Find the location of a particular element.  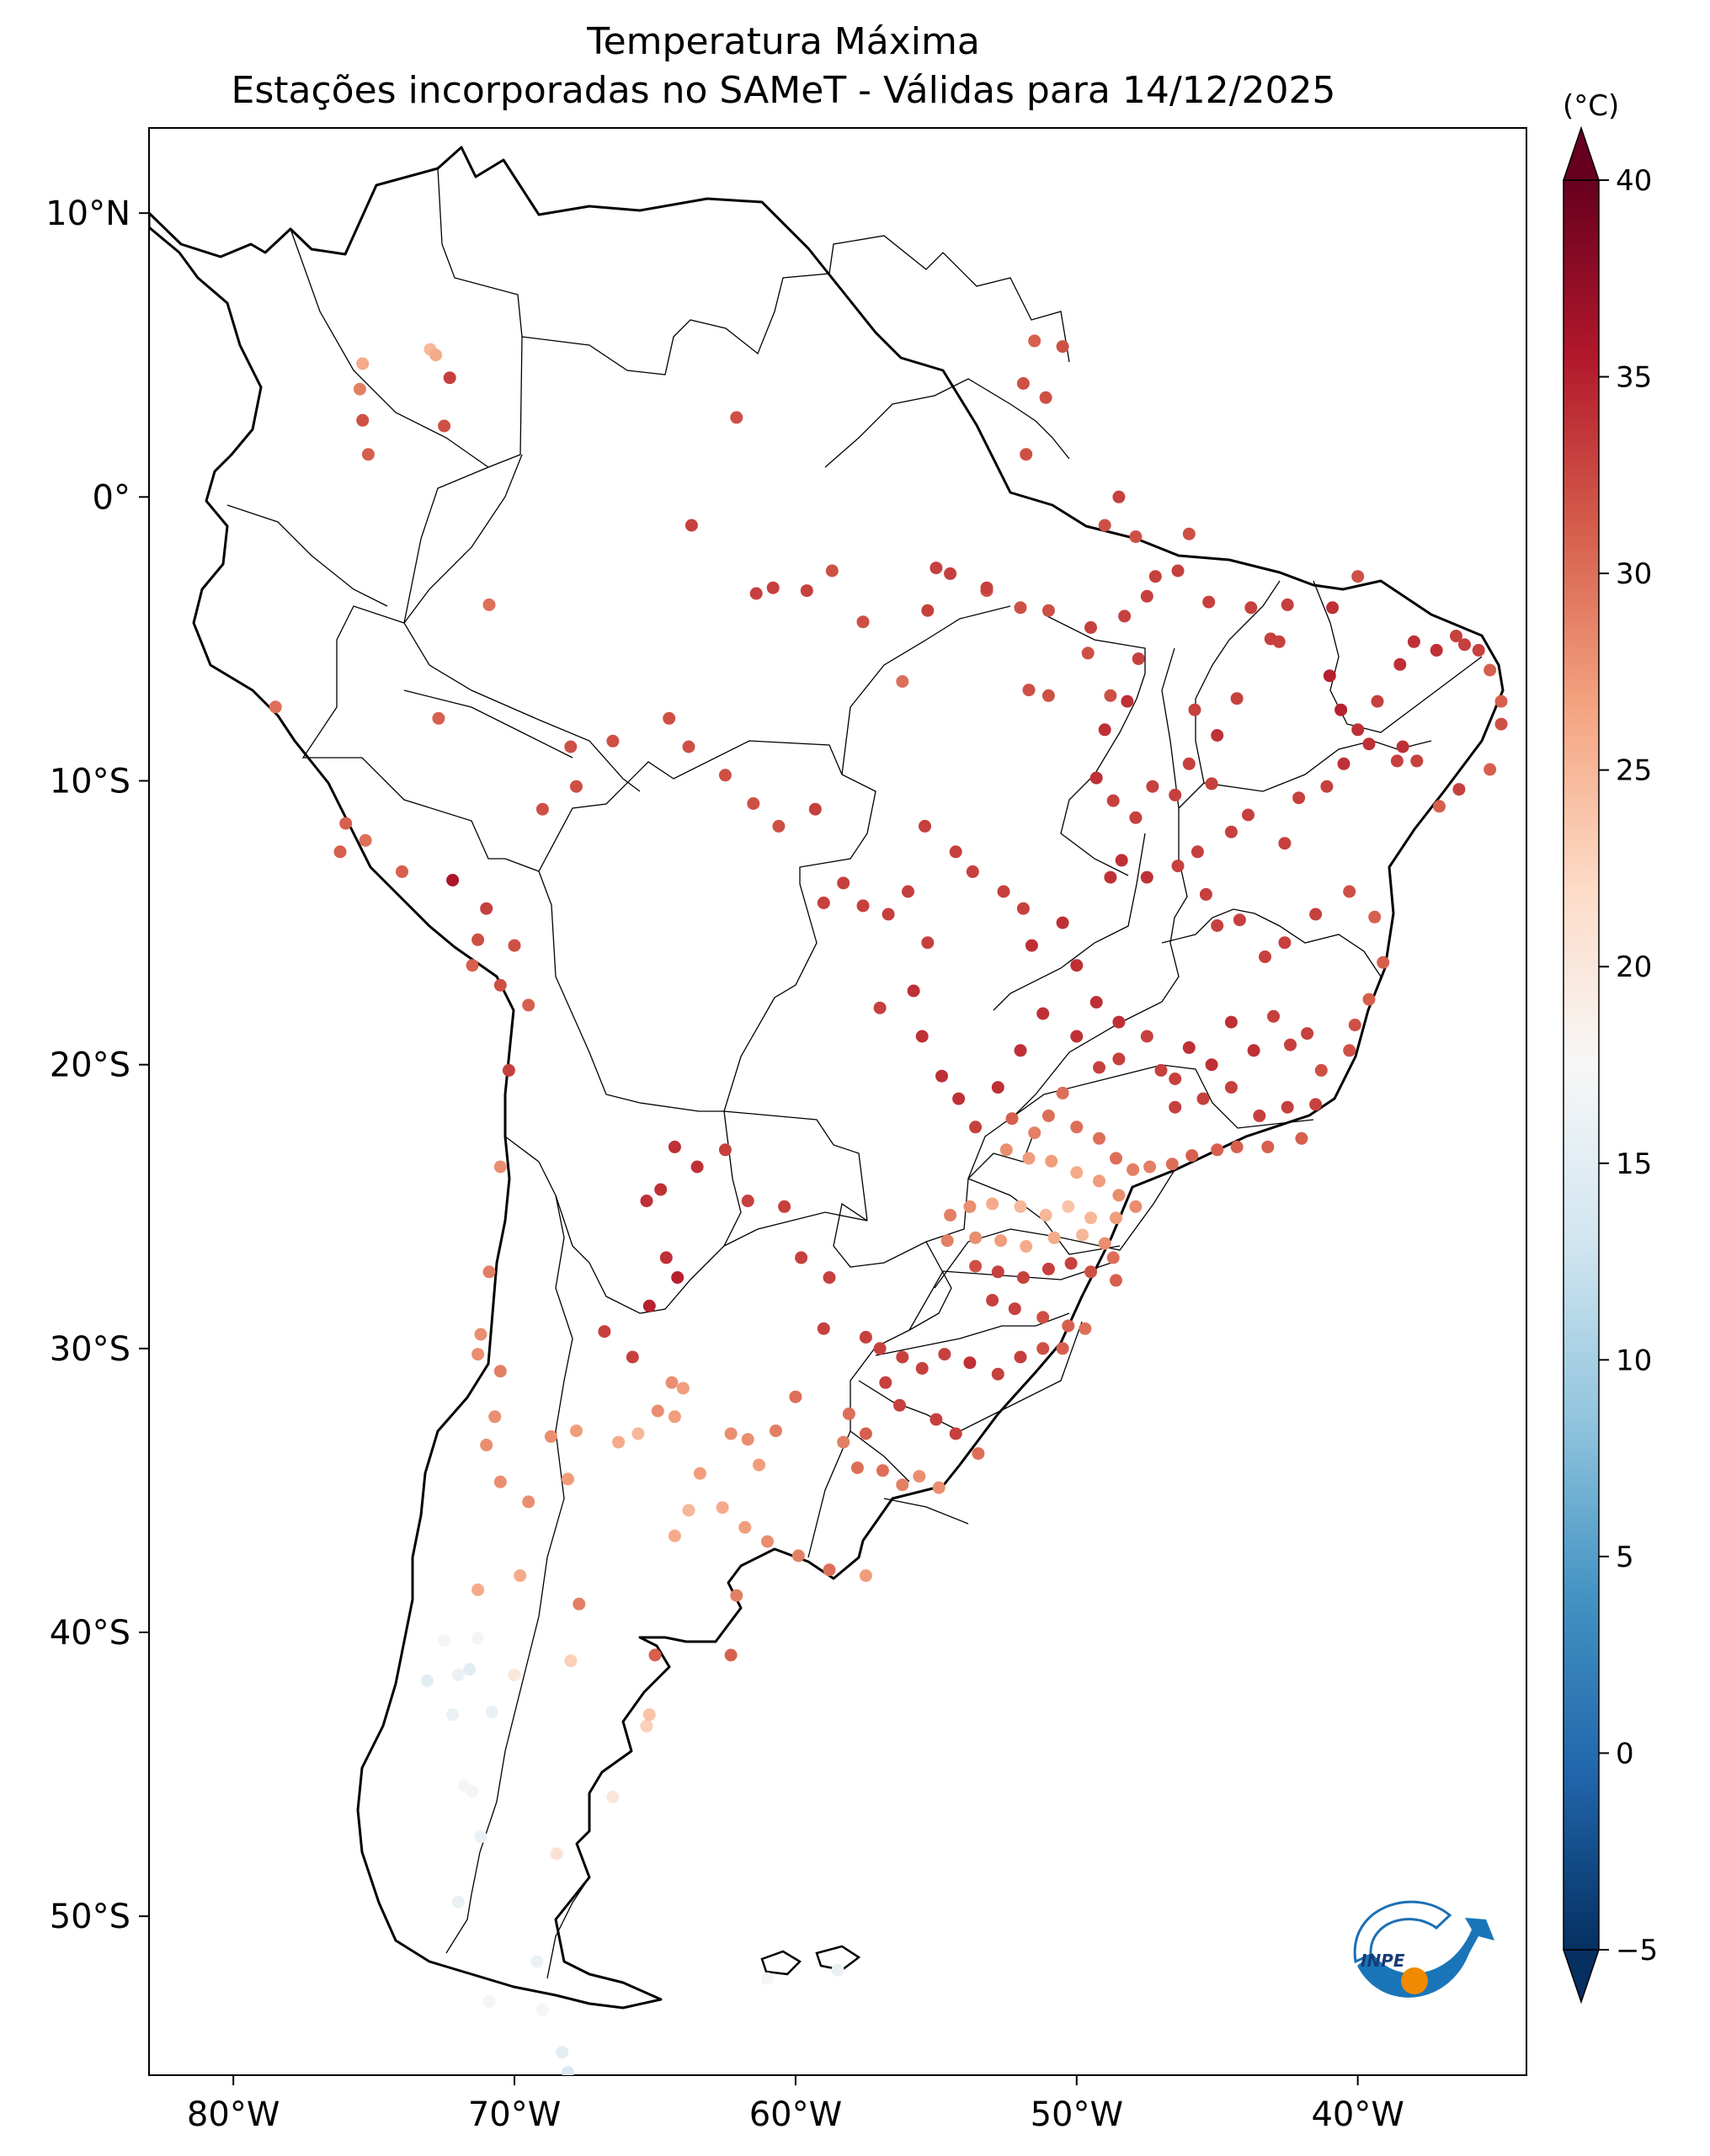

lon-tick-label: 70°W is located at coordinates (514, 2114).